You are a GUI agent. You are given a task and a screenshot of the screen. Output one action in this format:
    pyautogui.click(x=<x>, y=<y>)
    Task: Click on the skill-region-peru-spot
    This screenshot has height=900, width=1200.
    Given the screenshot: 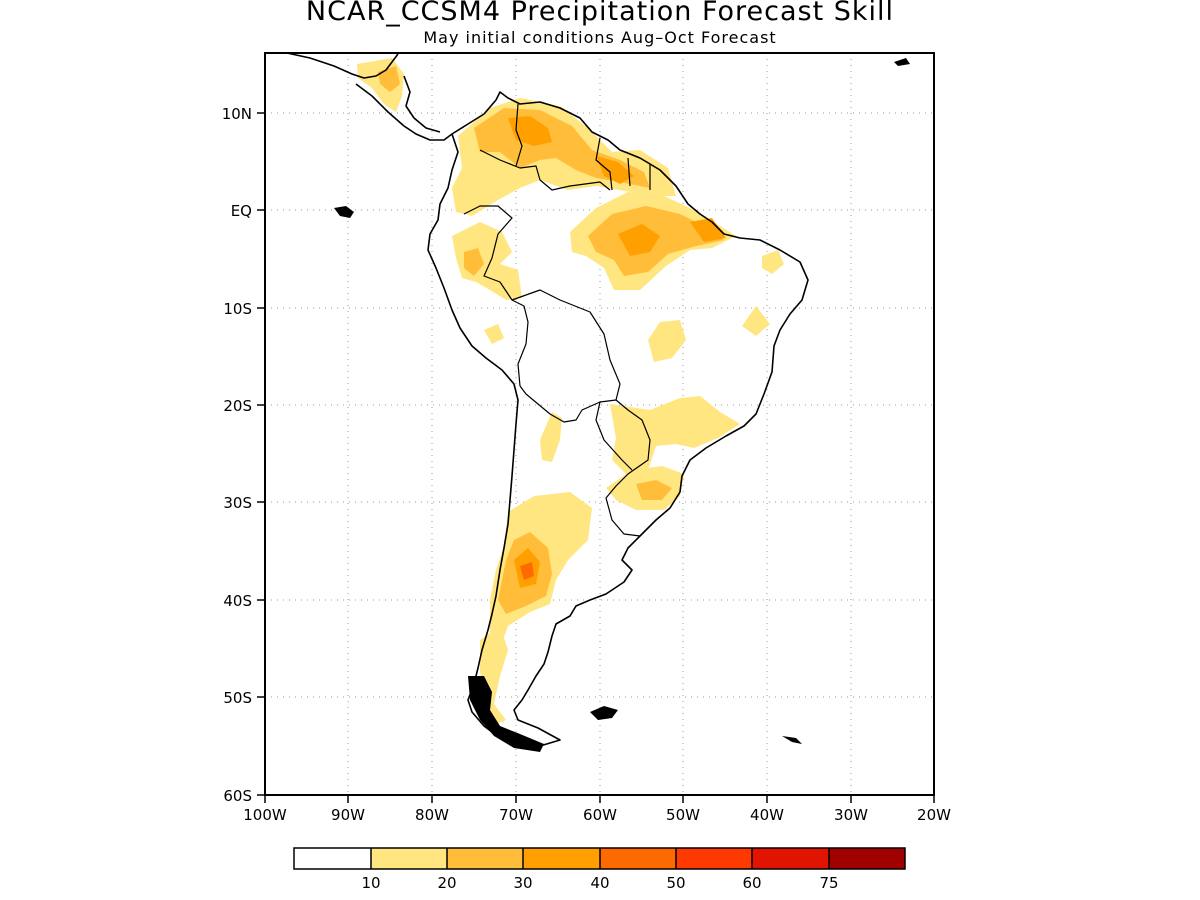 What is the action you would take?
    pyautogui.click(x=494, y=334)
    